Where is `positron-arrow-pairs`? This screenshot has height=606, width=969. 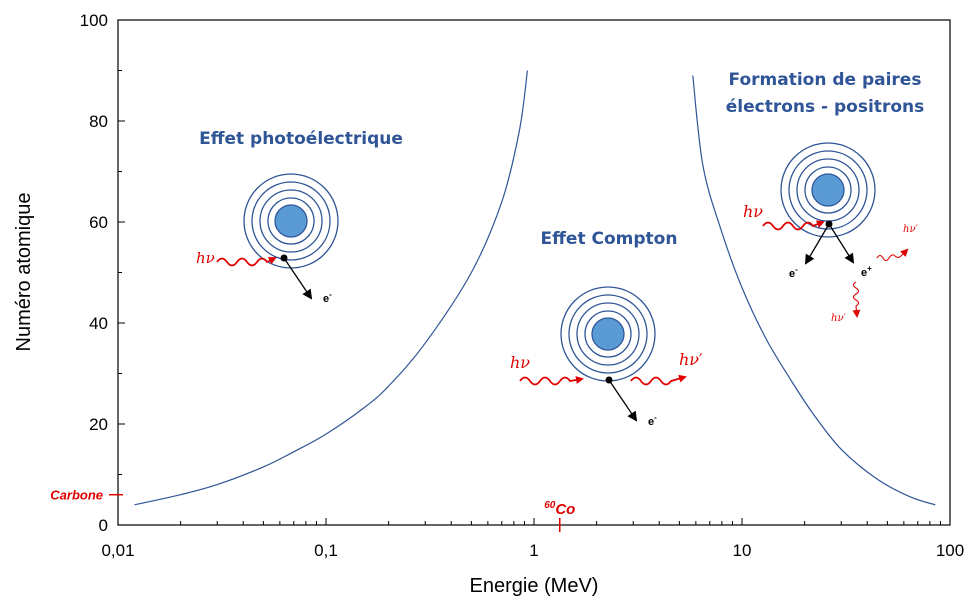 positron-arrow-pairs is located at coordinates (841, 243).